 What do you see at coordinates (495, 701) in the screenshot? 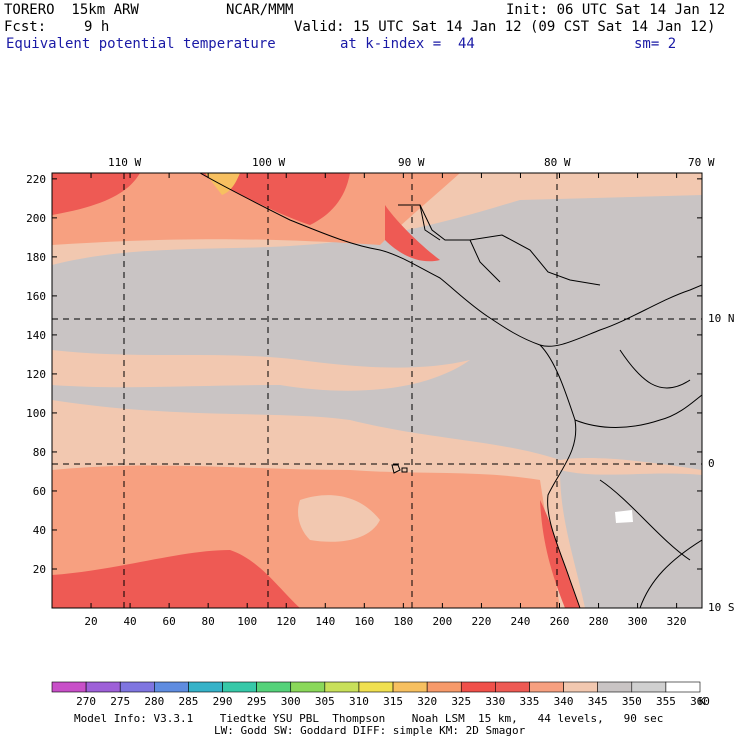
I see `colorbar-label: 330` at bounding box center [495, 701].